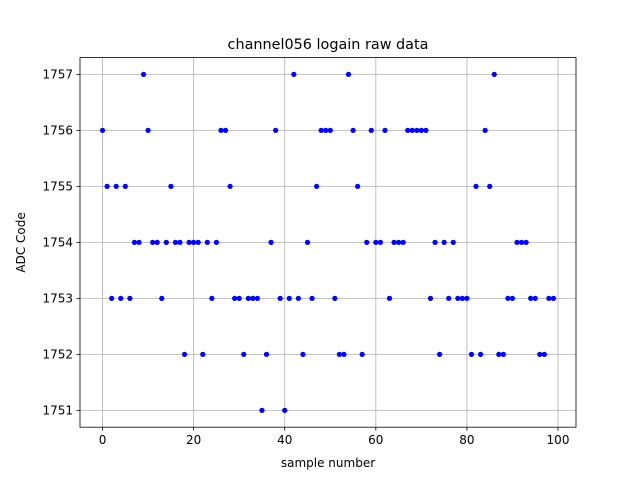 Image resolution: width=640 pixels, height=480 pixels. Describe the element at coordinates (558, 440) in the screenshot. I see `x-tick-label: 100` at that location.